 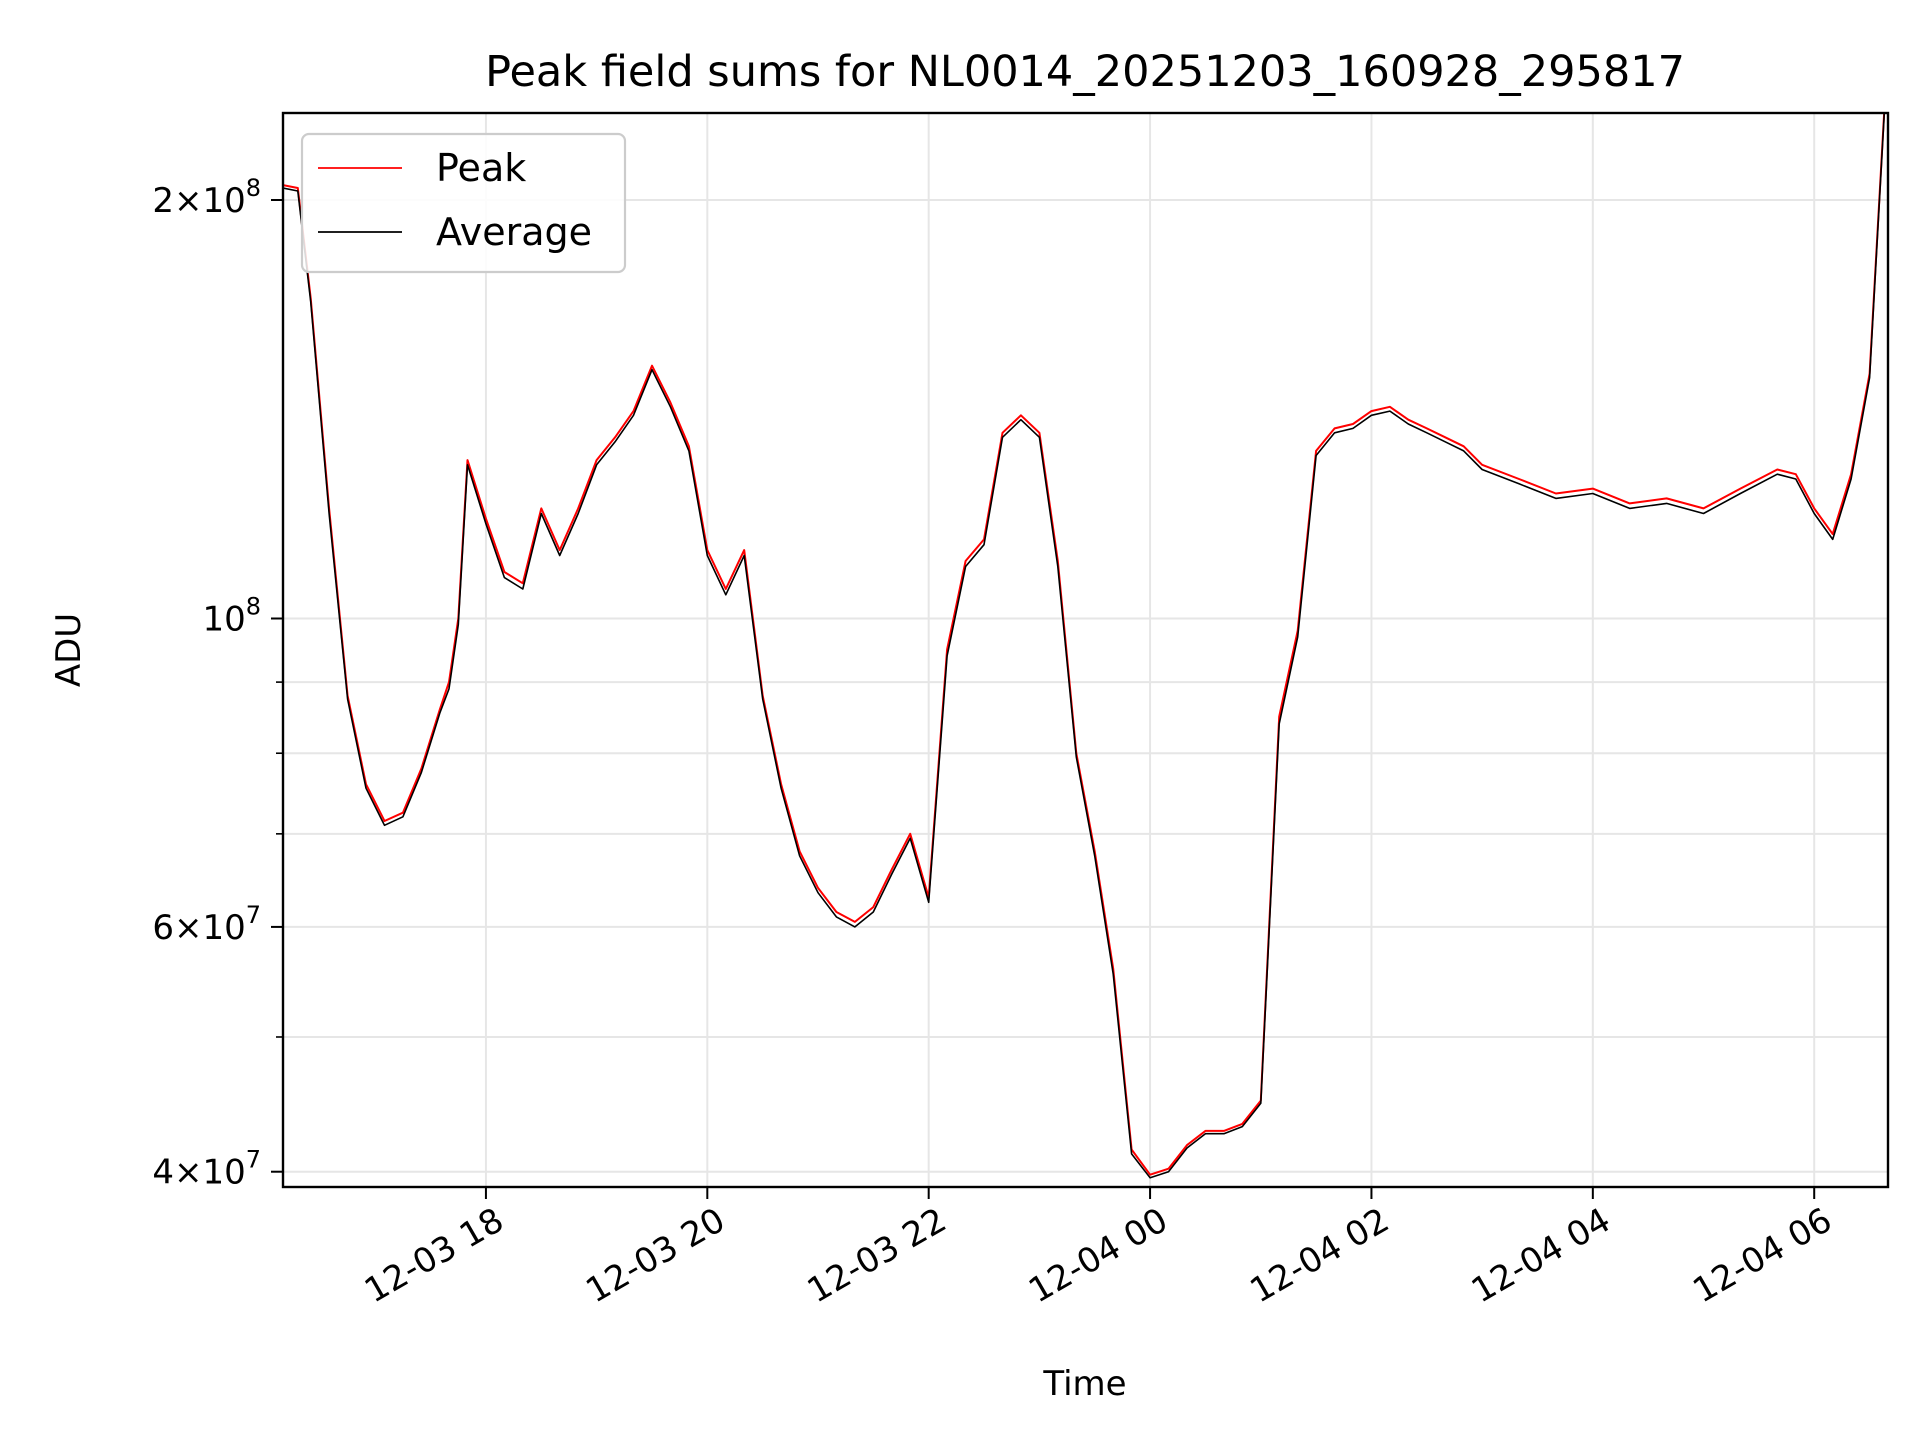 I want to click on x-tick-label: 12-03 18, so click(x=434, y=1255).